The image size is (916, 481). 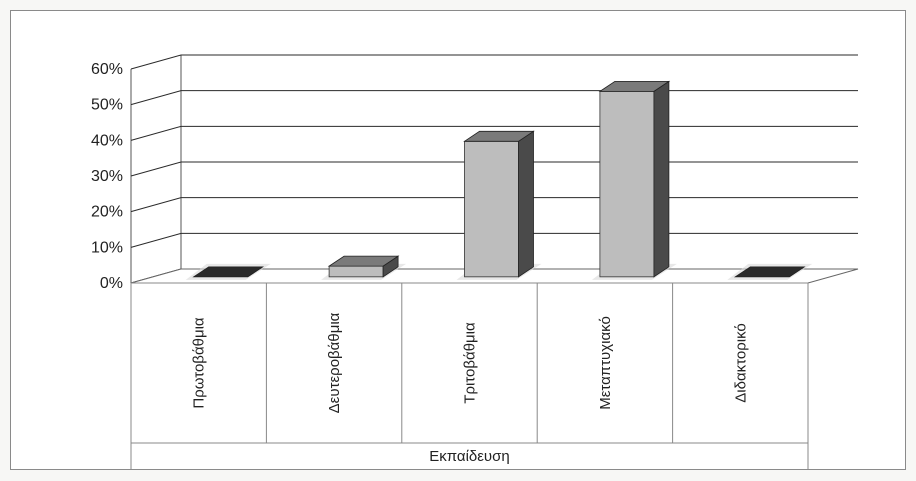 What do you see at coordinates (740, 362) in the screenshot?
I see `x-category-label: Διδακτορικό` at bounding box center [740, 362].